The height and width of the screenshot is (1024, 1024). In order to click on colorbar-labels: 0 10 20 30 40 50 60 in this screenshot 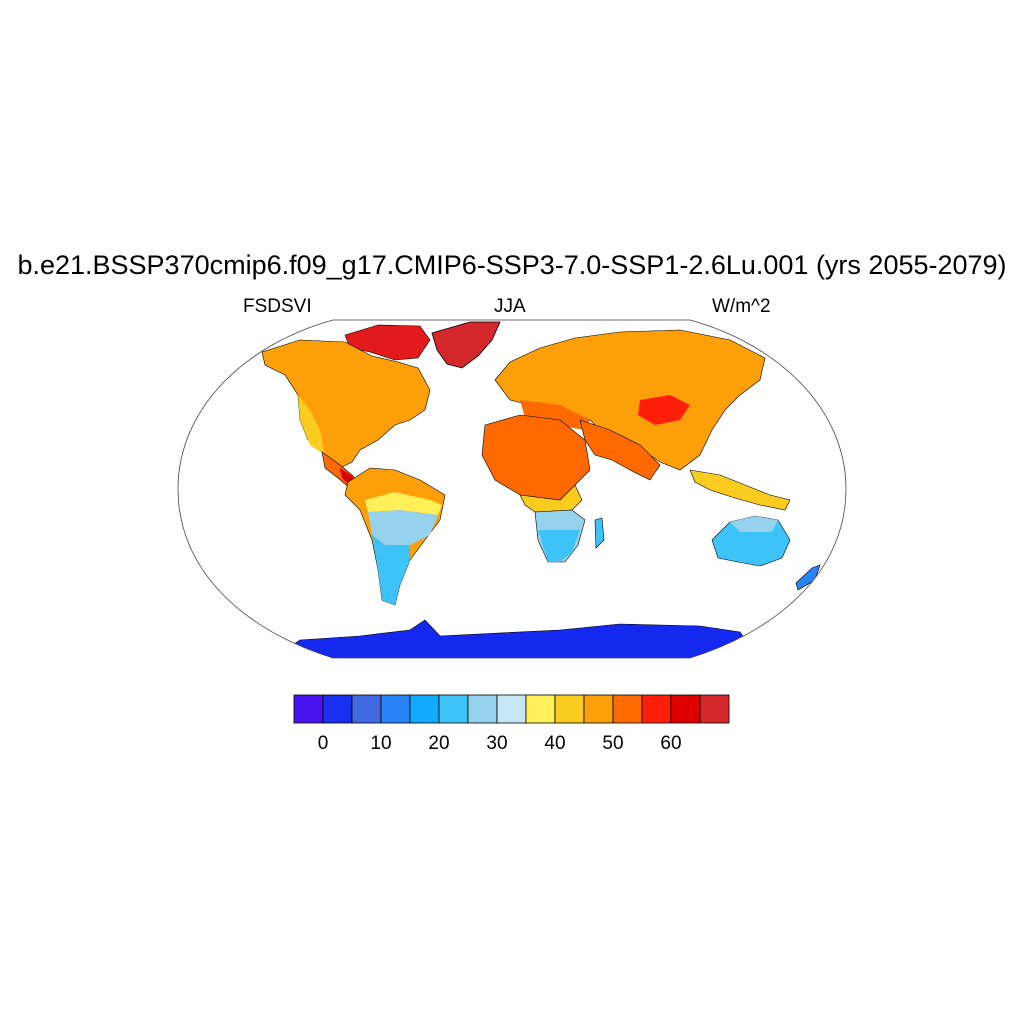, I will do `click(500, 743)`.